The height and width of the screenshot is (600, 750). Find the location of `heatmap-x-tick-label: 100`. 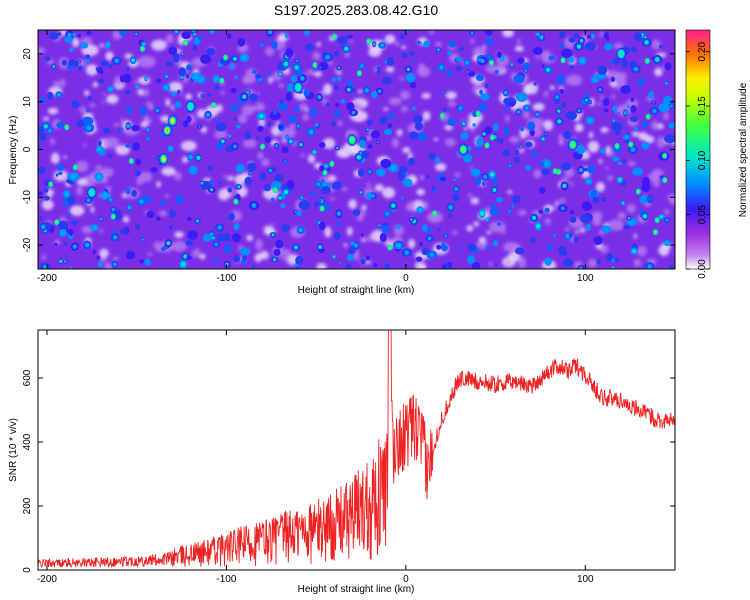

heatmap-x-tick-label: 100 is located at coordinates (585, 278).